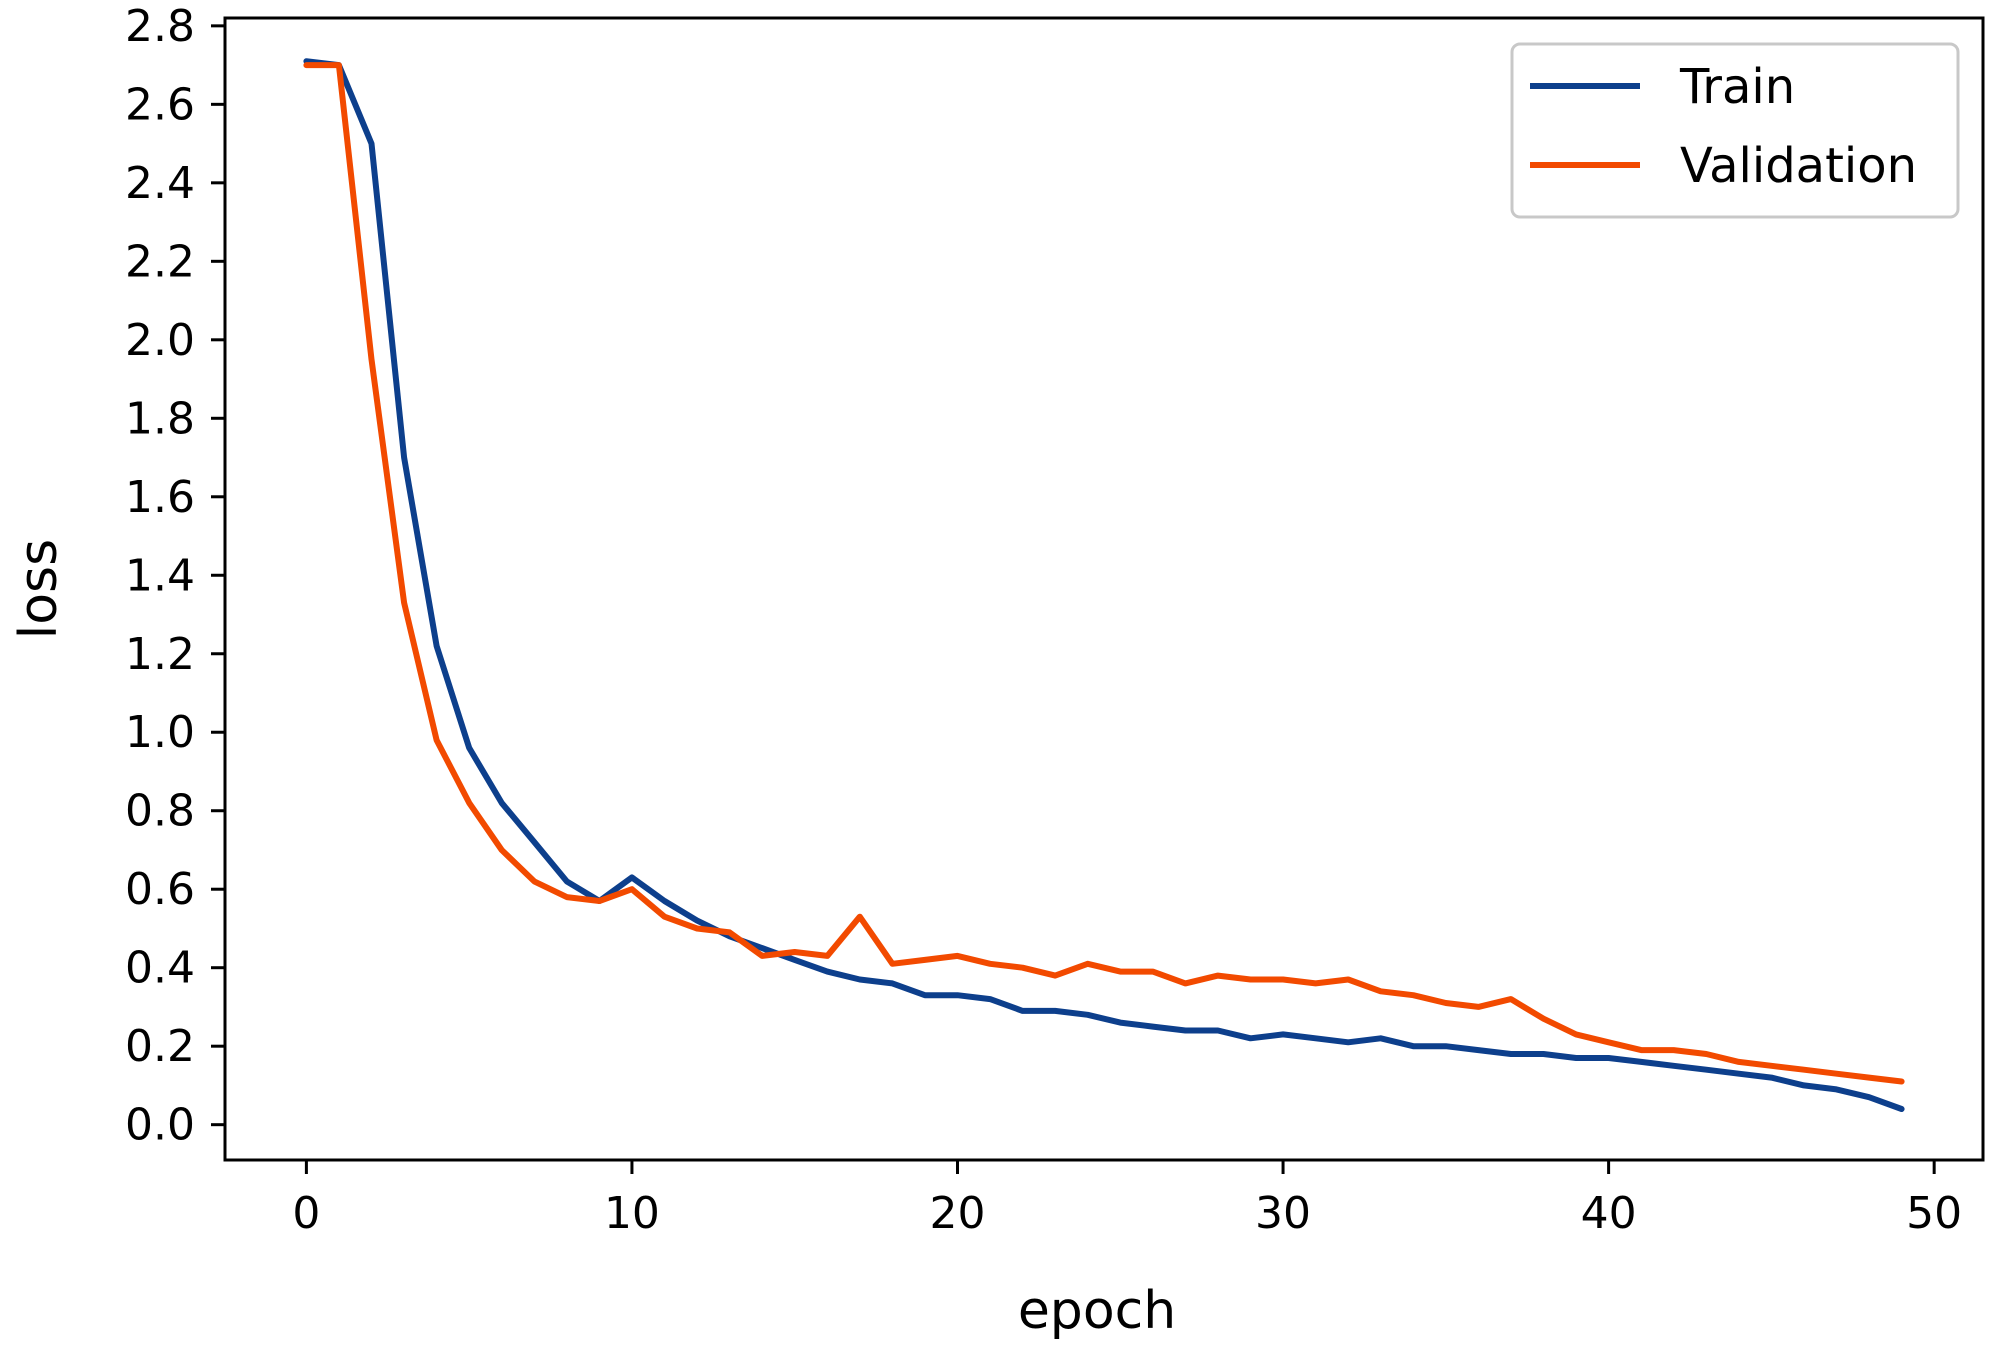 This screenshot has width=2000, height=1358. I want to click on x-axis-label: epoch, so click(1097, 1311).